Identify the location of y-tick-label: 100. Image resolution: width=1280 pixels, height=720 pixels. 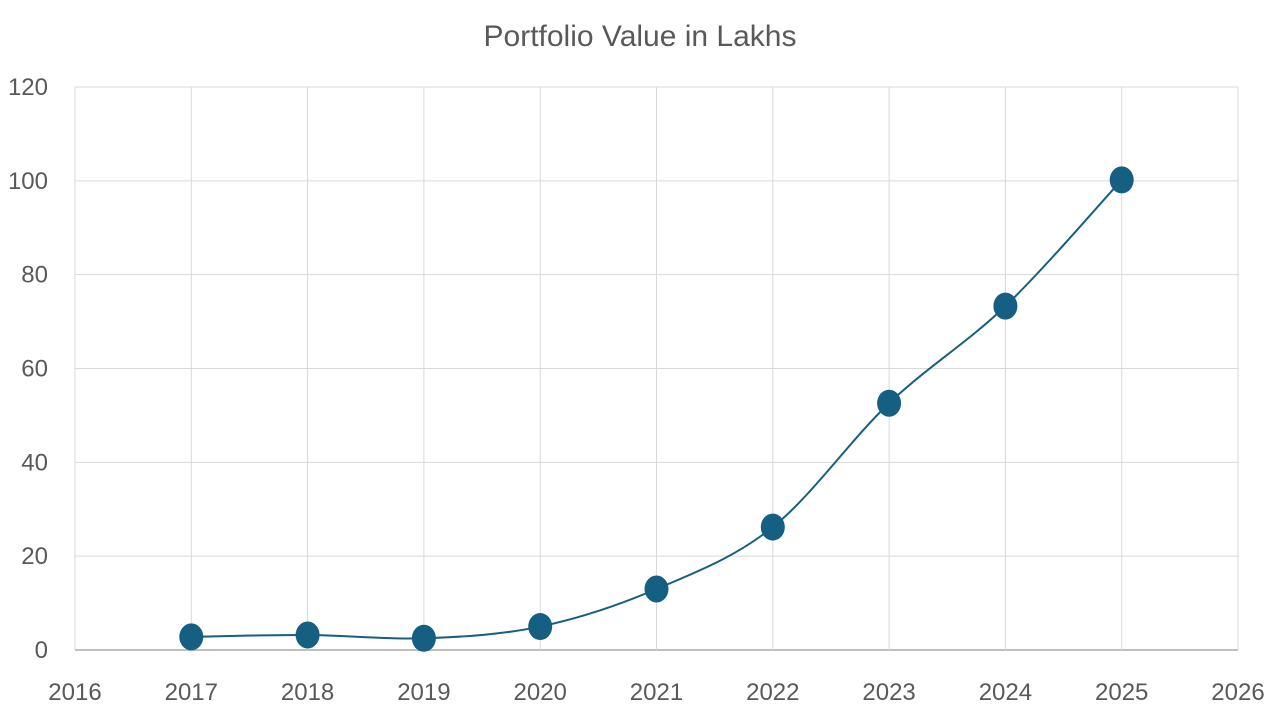
(28, 181).